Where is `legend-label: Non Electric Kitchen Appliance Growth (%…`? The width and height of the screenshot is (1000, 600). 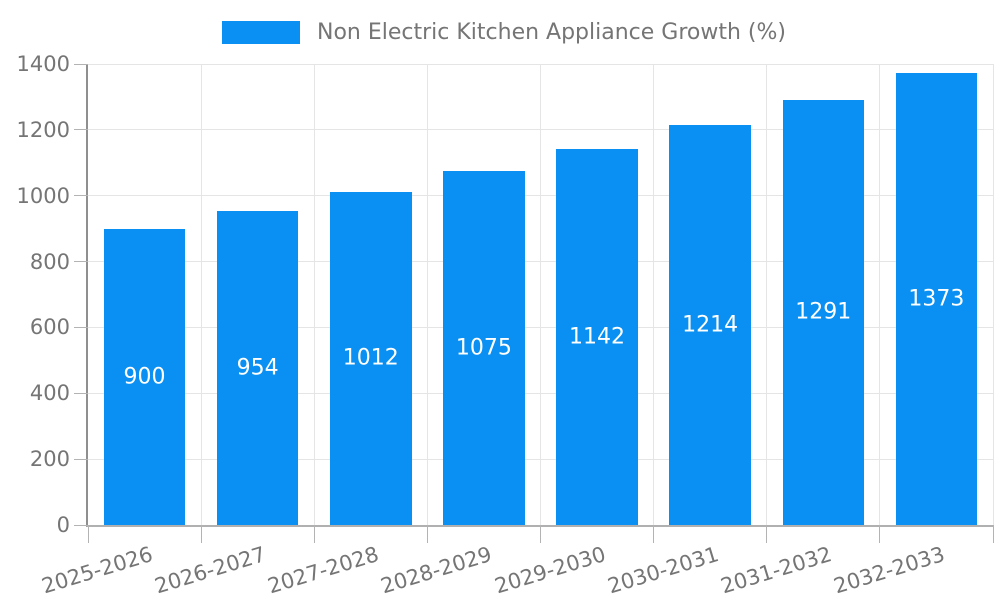
legend-label: Non Electric Kitchen Appliance Growth (%… is located at coordinates (551, 32).